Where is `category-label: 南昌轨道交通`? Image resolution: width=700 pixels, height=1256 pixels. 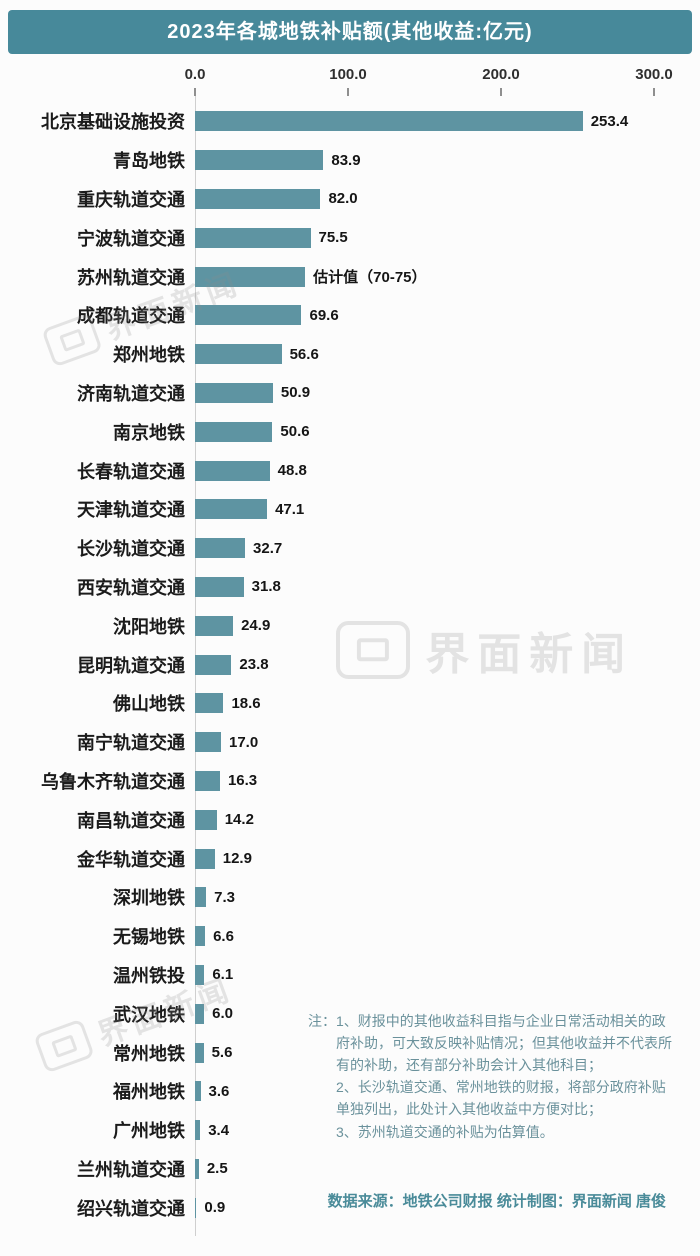
category-label: 南昌轨道交通 is located at coordinates (131, 820).